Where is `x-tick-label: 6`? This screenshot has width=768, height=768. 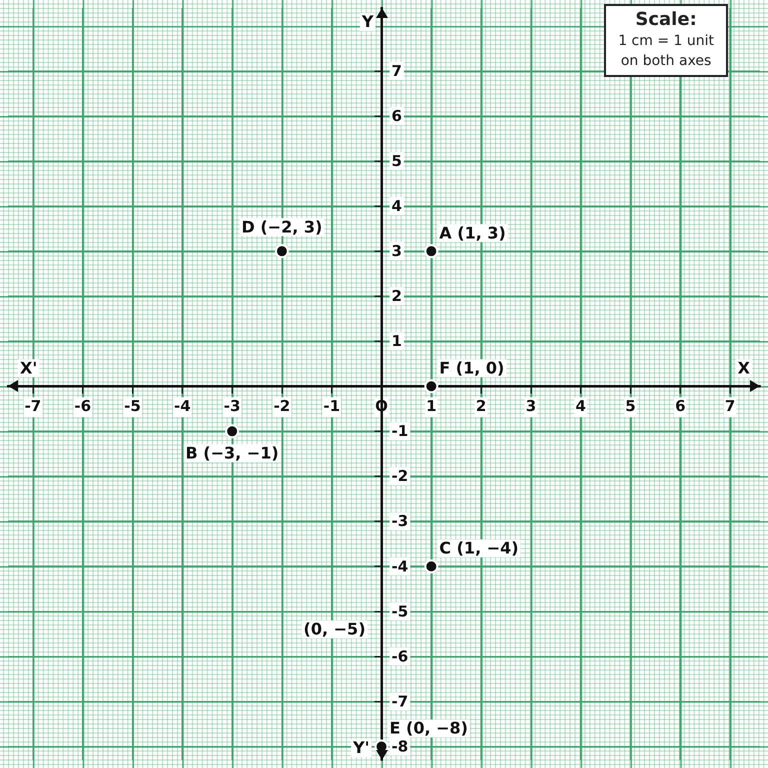
x-tick-label: 6 is located at coordinates (680, 406).